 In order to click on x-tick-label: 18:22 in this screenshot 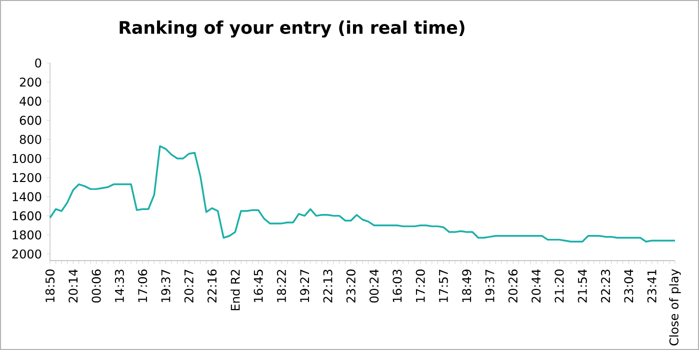, I will do `click(281, 286)`.